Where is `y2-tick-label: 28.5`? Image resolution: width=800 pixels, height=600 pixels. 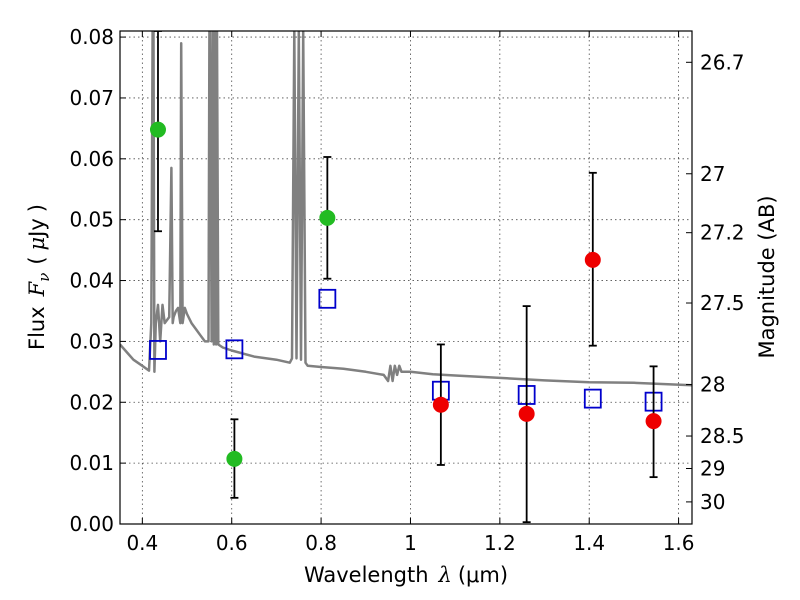
y2-tick-label: 28.5 is located at coordinates (722, 436).